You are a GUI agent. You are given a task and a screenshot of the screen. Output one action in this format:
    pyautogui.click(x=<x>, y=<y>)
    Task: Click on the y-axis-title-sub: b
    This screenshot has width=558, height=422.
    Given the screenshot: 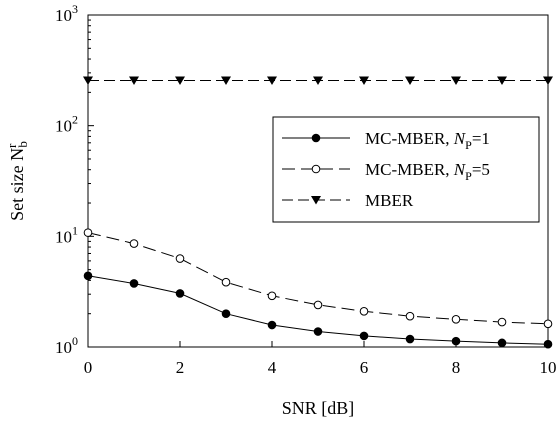 What is the action you would take?
    pyautogui.click(x=22, y=144)
    